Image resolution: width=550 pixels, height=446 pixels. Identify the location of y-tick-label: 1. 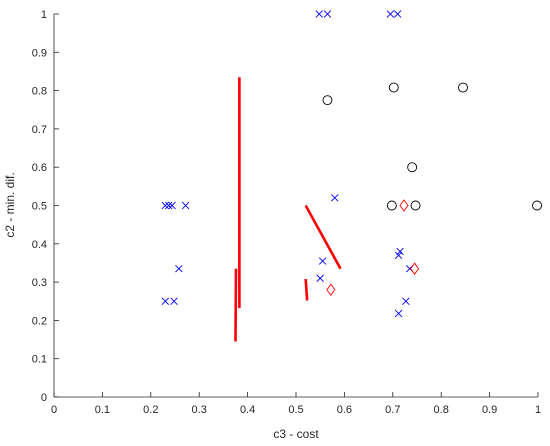
(44, 15).